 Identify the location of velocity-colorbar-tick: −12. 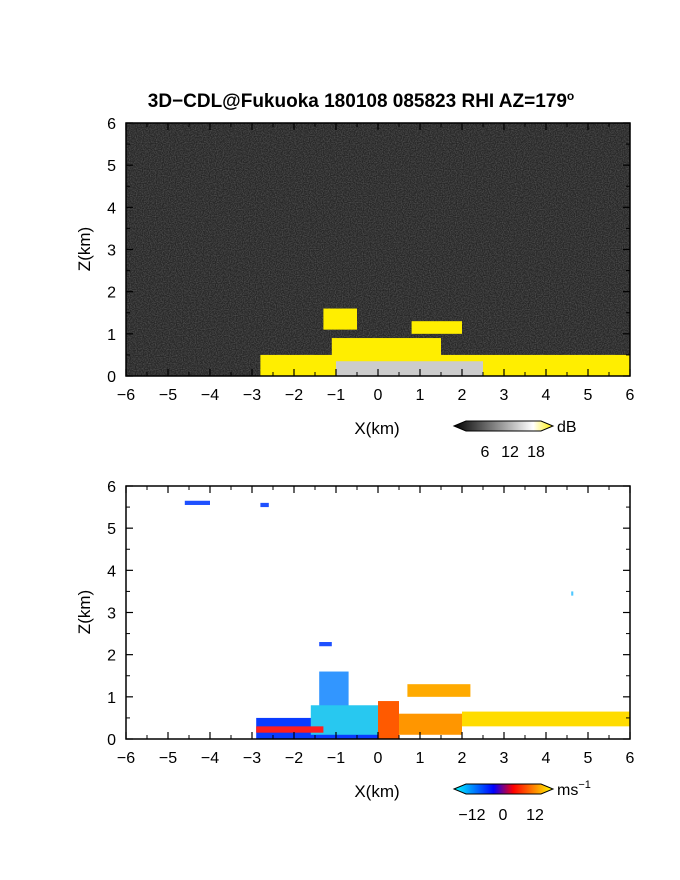
(471, 815).